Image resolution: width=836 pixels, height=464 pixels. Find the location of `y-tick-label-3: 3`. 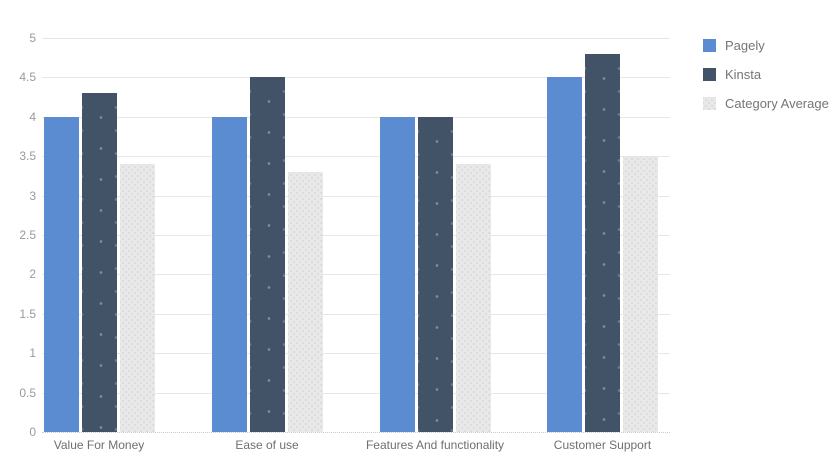

y-tick-label-3: 3 is located at coordinates (32, 195).